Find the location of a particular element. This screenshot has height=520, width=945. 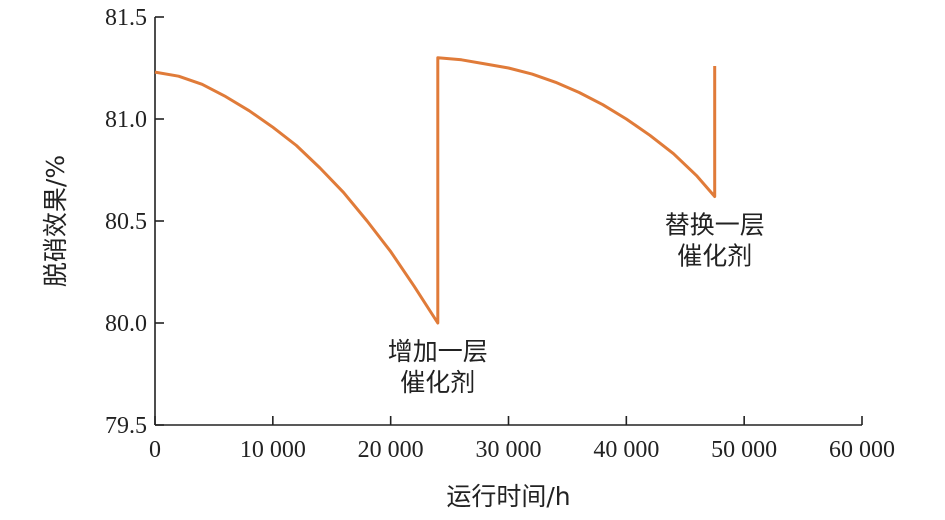

x-tick-label: 20 000 is located at coordinates (391, 450).